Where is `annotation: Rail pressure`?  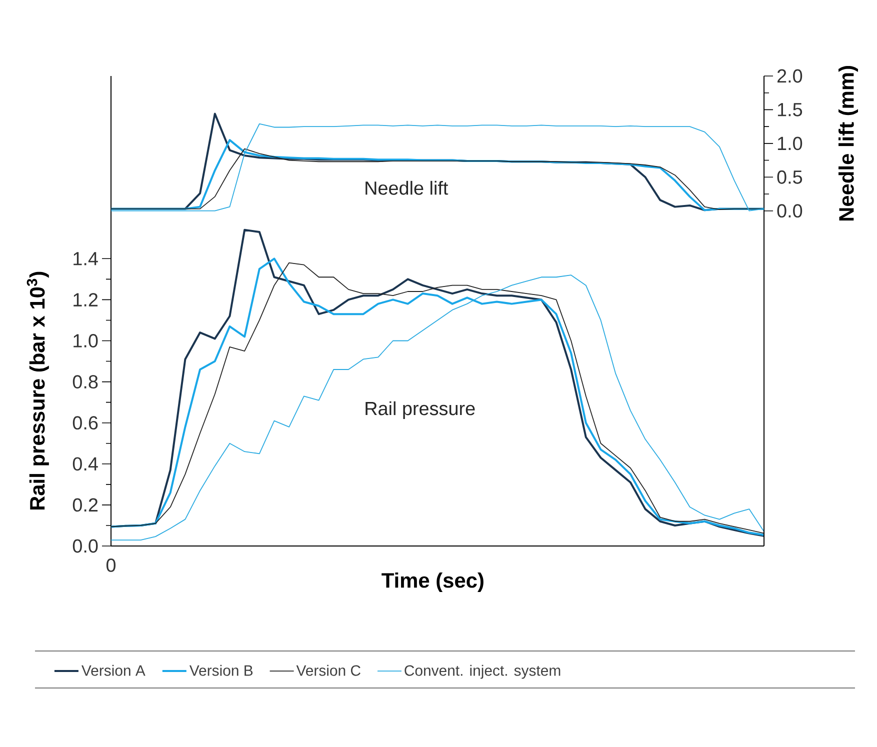
annotation: Rail pressure is located at coordinates (420, 410).